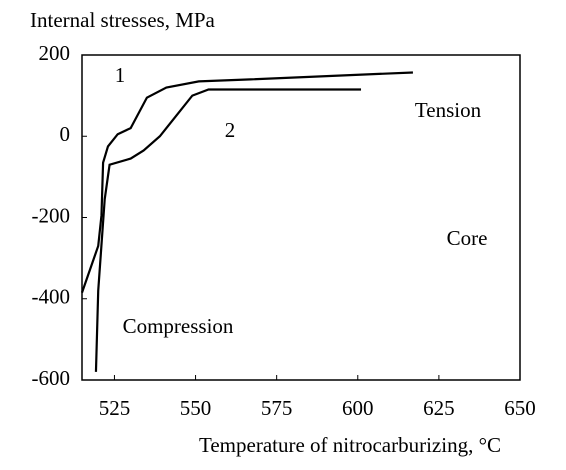 The width and height of the screenshot is (566, 470). I want to click on y-tick-label: -200, so click(51, 215).